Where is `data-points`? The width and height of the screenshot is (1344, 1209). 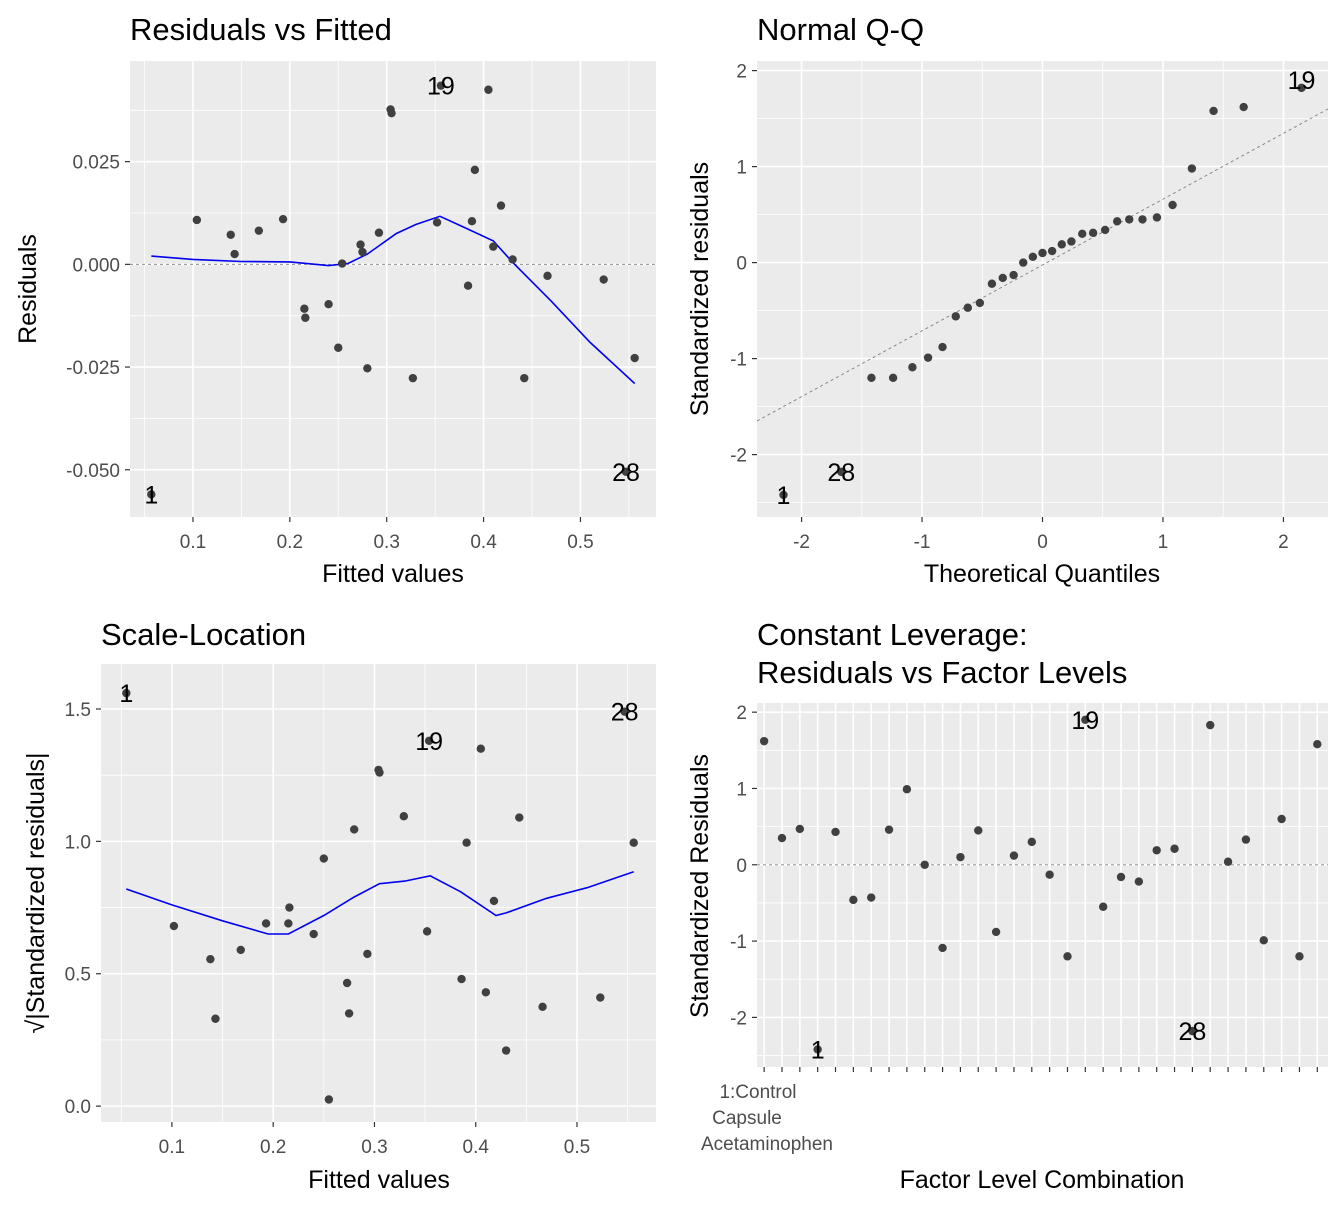 data-points is located at coordinates (393, 290).